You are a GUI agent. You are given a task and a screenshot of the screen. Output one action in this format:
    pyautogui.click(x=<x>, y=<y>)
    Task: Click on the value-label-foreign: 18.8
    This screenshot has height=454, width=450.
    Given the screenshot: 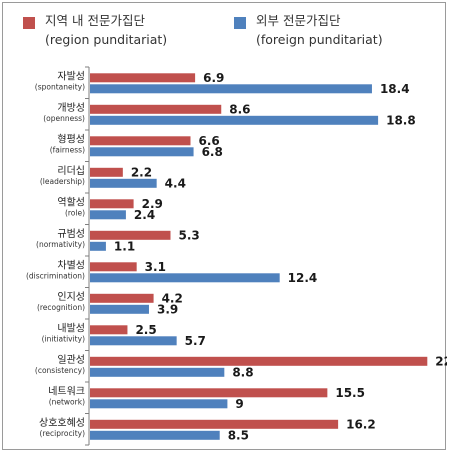 What is the action you would take?
    pyautogui.click(x=401, y=120)
    